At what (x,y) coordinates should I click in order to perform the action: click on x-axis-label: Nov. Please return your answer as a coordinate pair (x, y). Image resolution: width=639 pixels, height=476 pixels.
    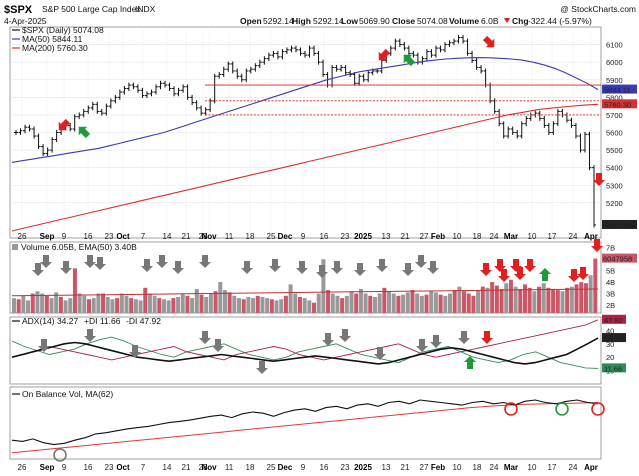
    Looking at the image, I should click on (209, 236).